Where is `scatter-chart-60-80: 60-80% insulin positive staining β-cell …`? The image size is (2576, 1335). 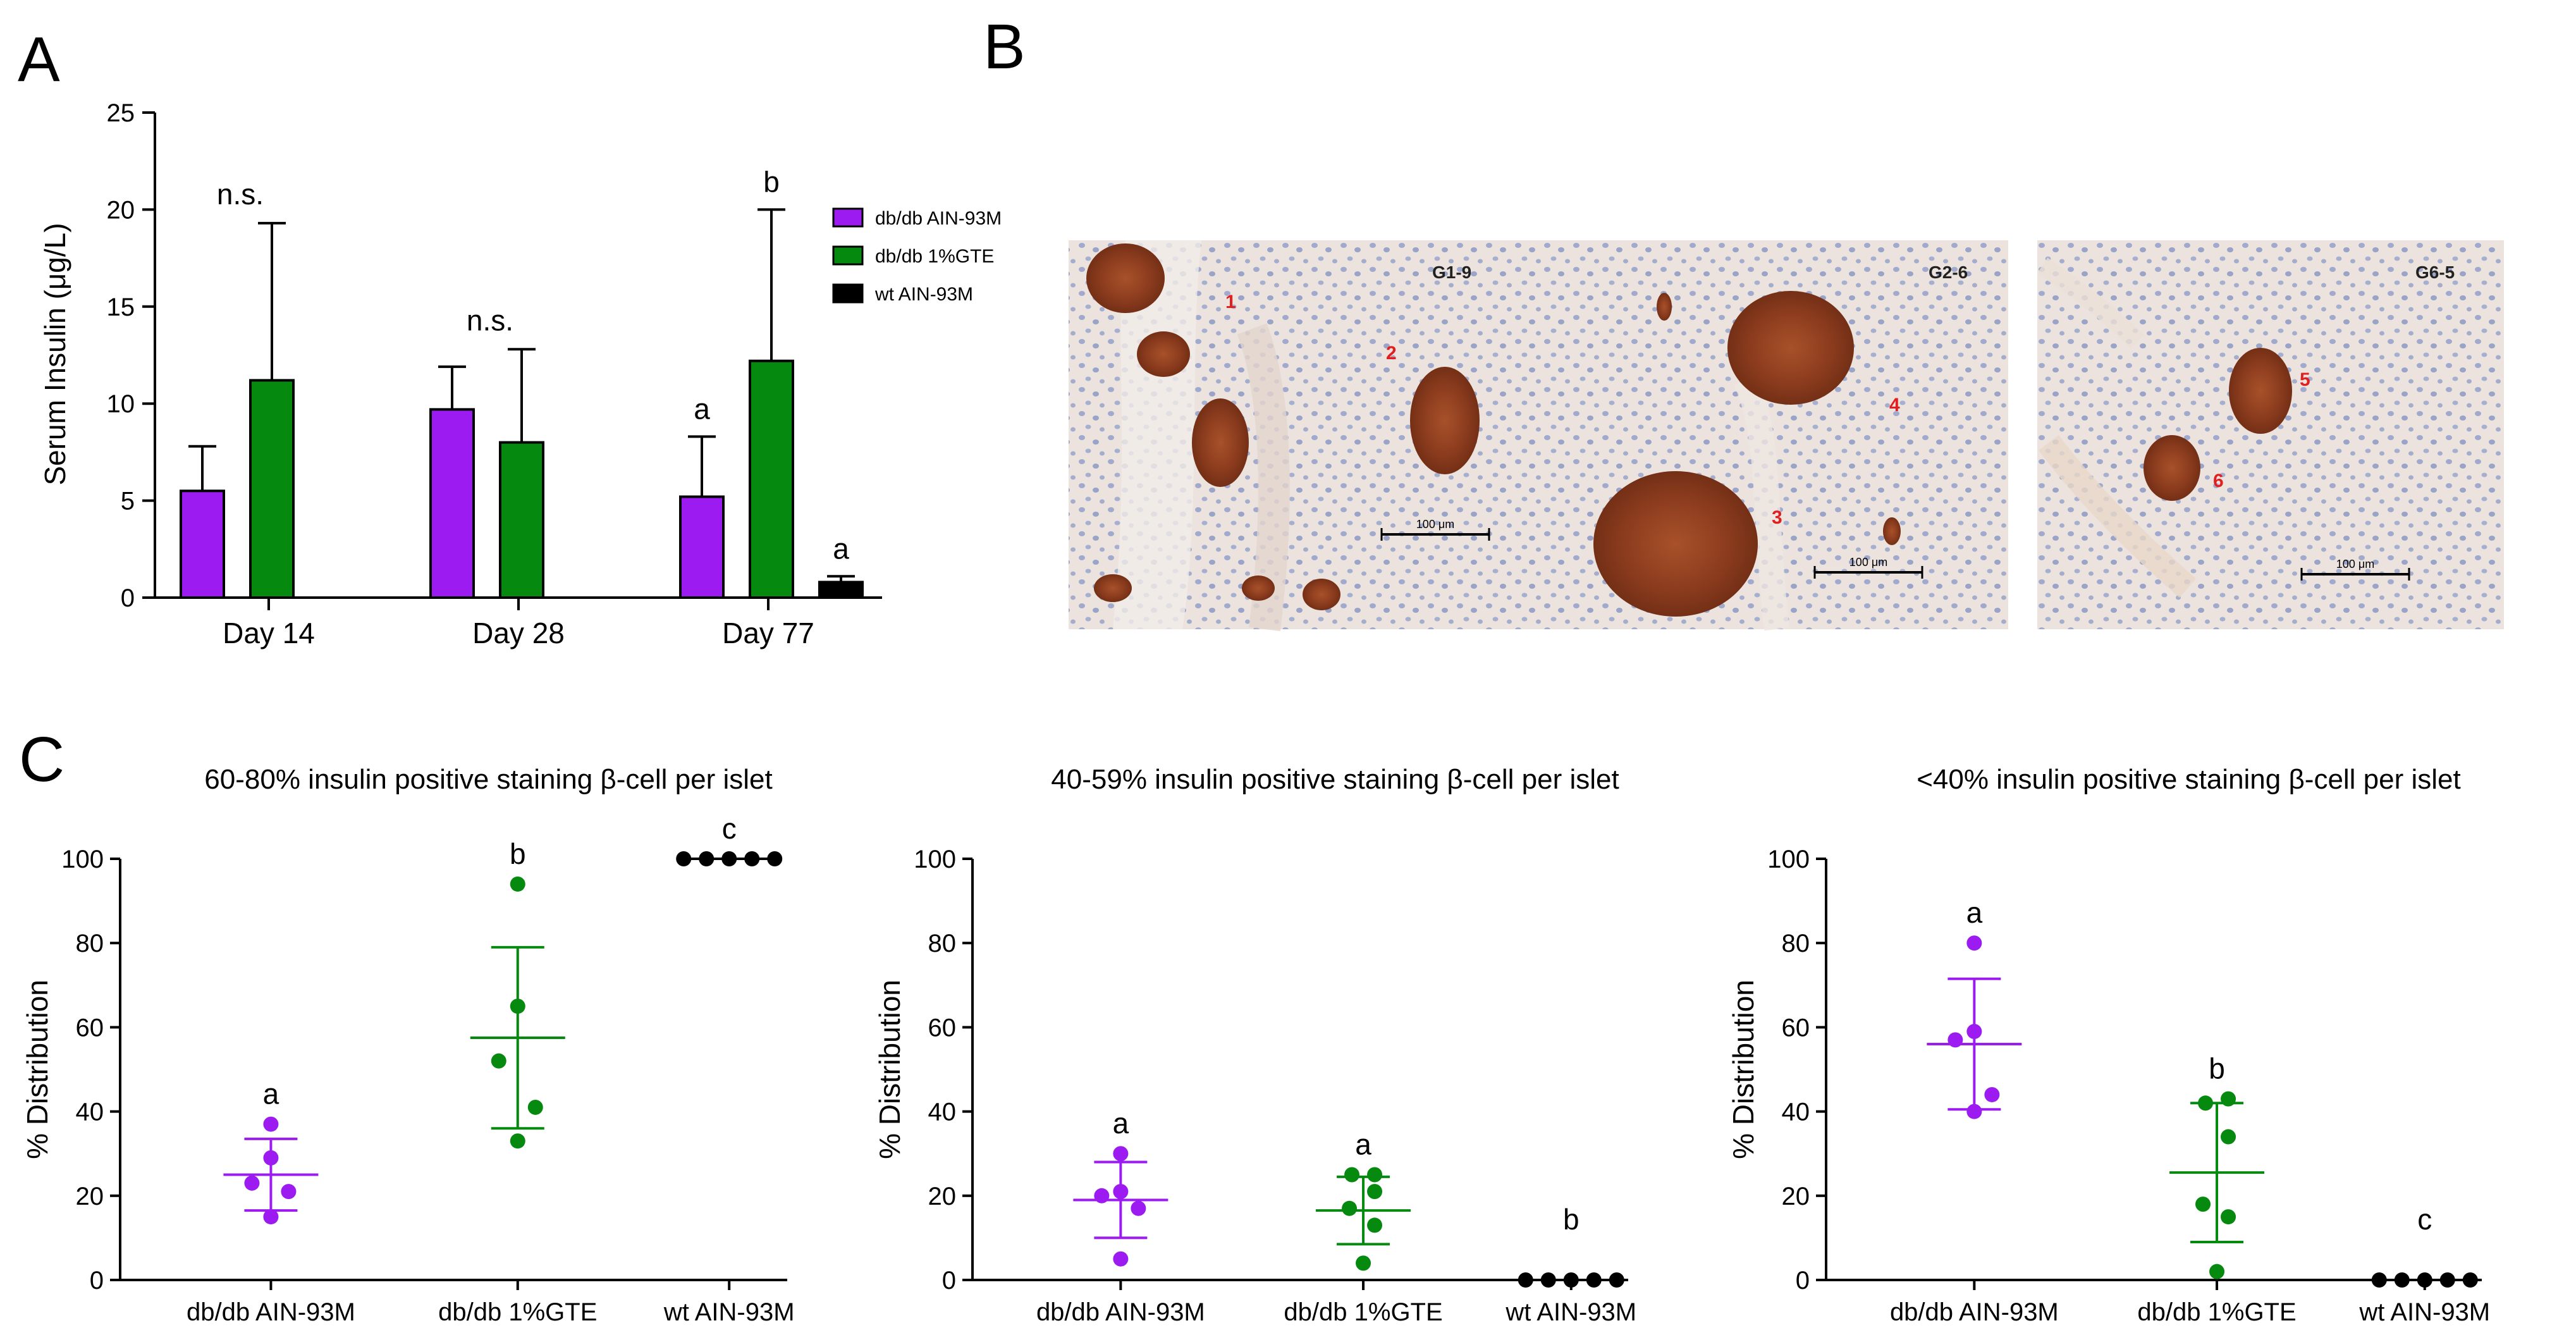 scatter-chart-60-80: 60-80% insulin positive staining β-cell … is located at coordinates (408, 1045).